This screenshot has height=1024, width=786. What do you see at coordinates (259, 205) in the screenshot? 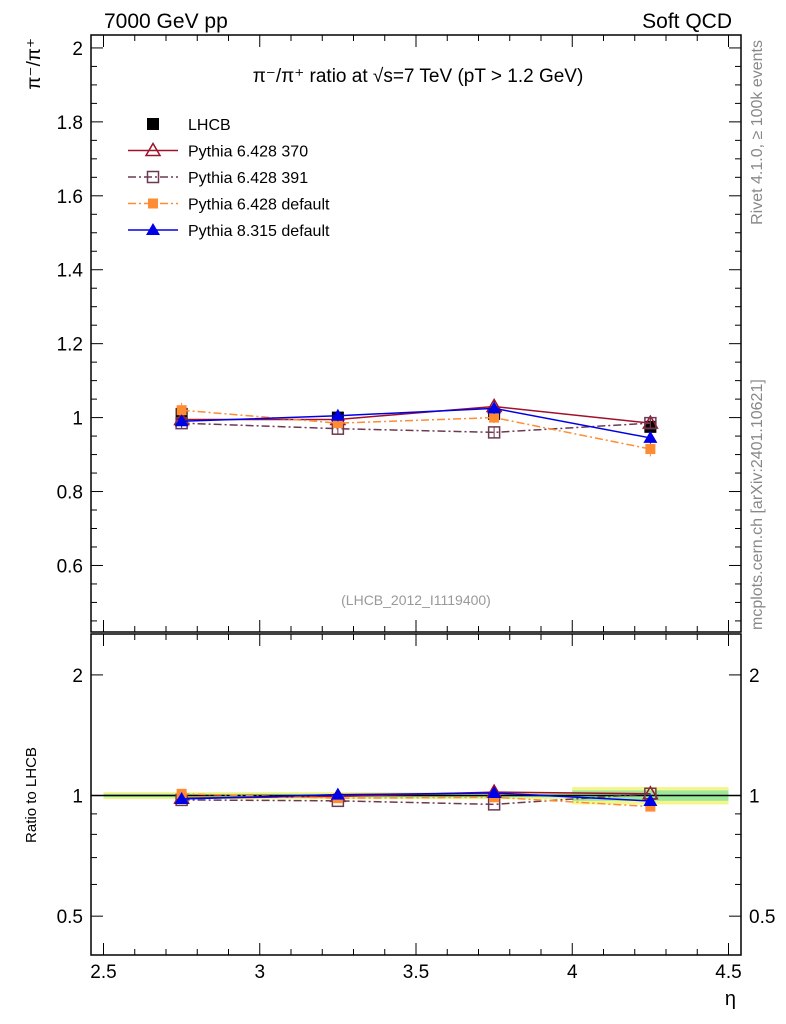
I see `legend-label-pythia-6-428-default: Pythia 6.428 default` at bounding box center [259, 205].